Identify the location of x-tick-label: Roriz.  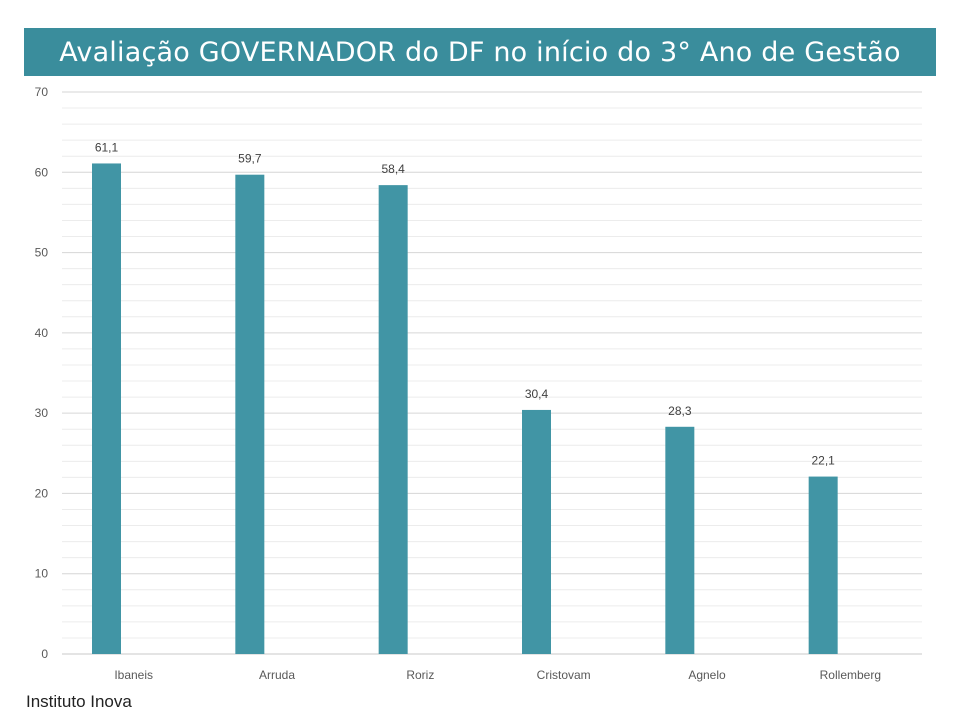
(420, 675).